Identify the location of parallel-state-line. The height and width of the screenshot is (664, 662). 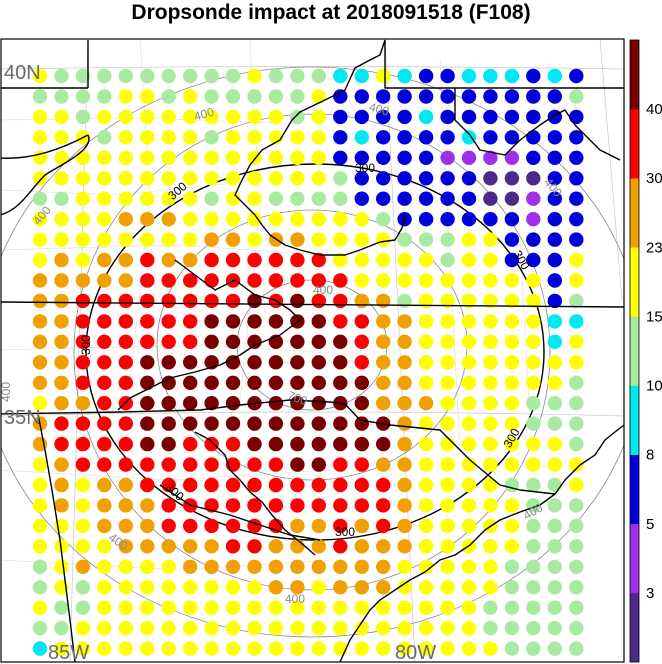
(312, 304).